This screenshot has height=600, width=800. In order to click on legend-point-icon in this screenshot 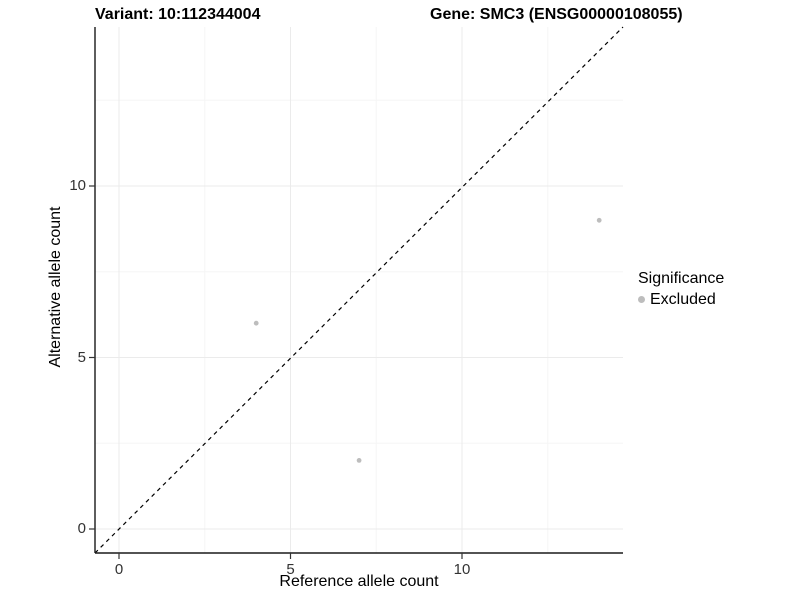, I will do `click(641, 299)`.